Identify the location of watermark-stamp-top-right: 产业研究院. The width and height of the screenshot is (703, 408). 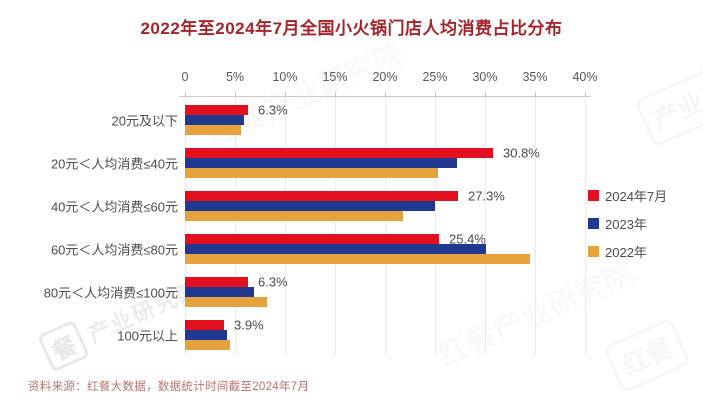
(668, 93).